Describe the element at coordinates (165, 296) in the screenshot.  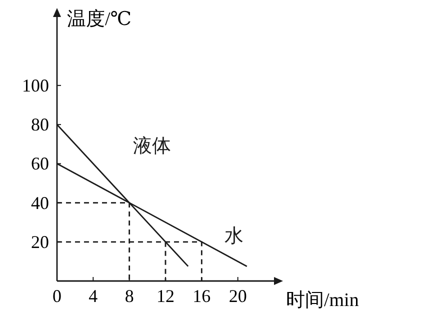
I see `x-tick-label: 12` at that location.